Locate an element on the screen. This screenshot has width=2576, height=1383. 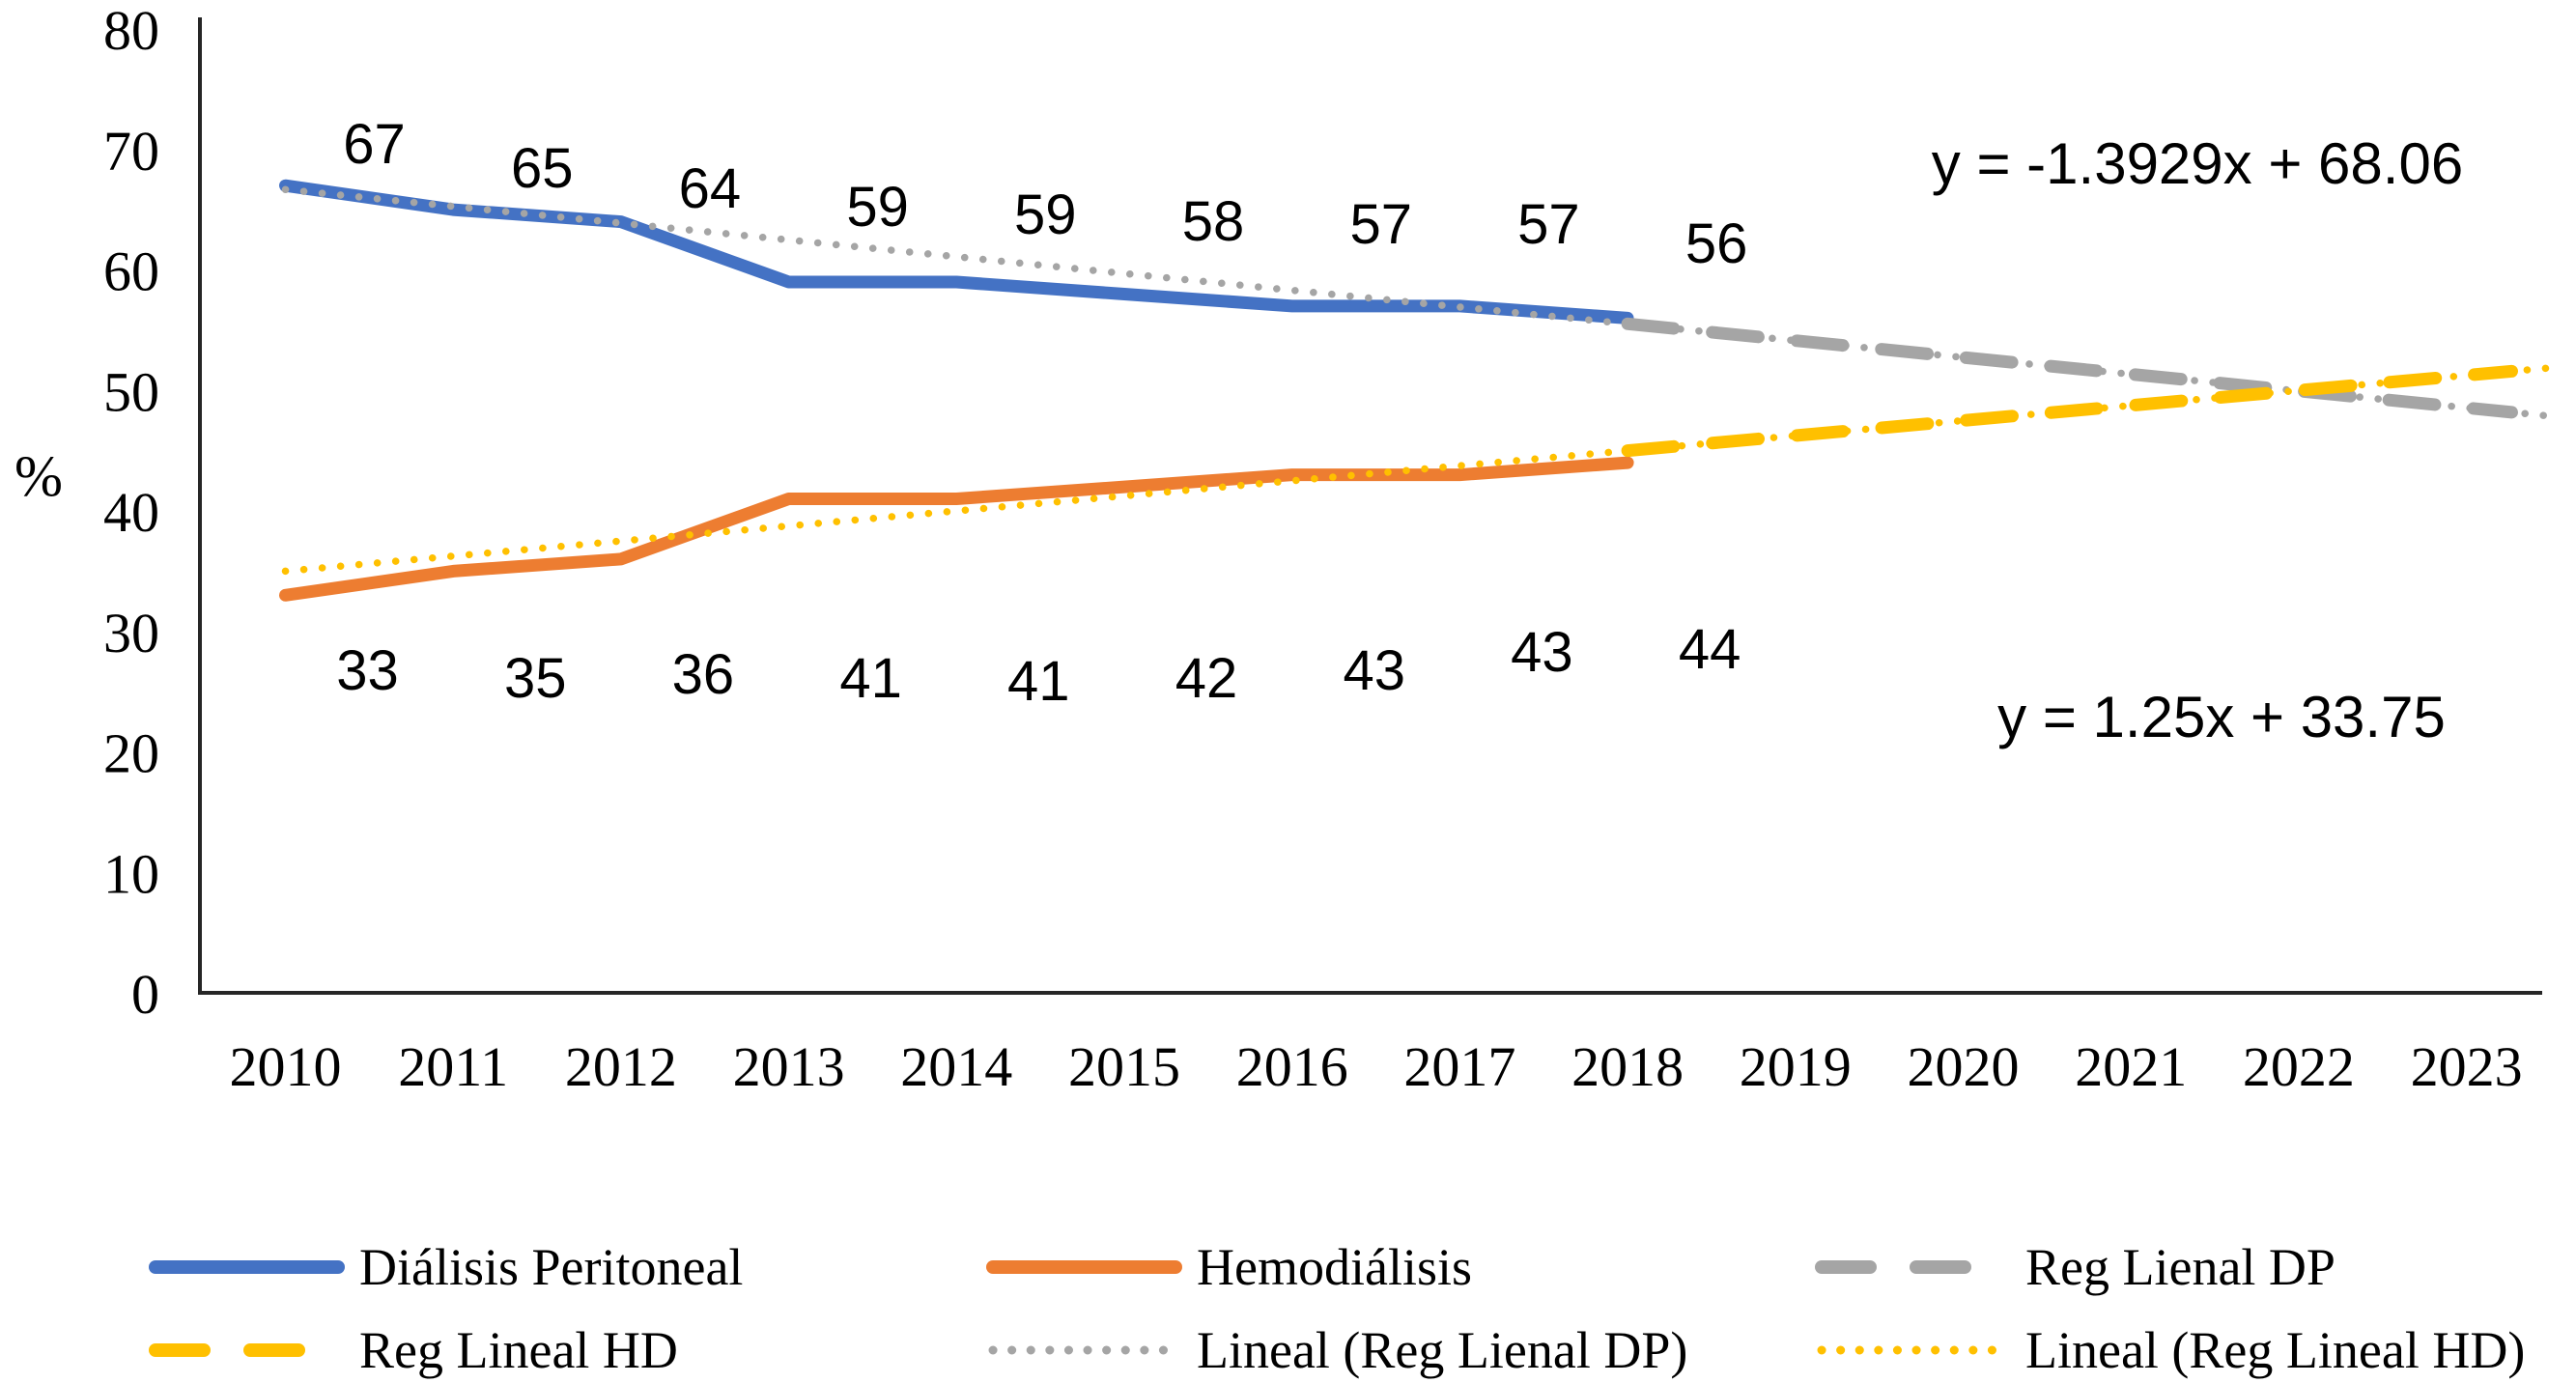
legend-item-reg-lineal-hd: Reg Lineal HD is located at coordinates (566, 1346).